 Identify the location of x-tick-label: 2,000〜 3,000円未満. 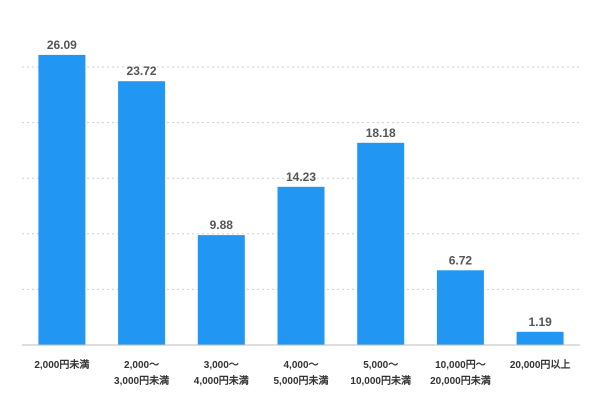
(141, 373).